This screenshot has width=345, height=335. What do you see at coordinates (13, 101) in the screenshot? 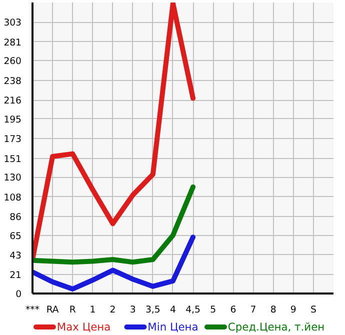
I see `y-tick-label: 216` at bounding box center [13, 101].